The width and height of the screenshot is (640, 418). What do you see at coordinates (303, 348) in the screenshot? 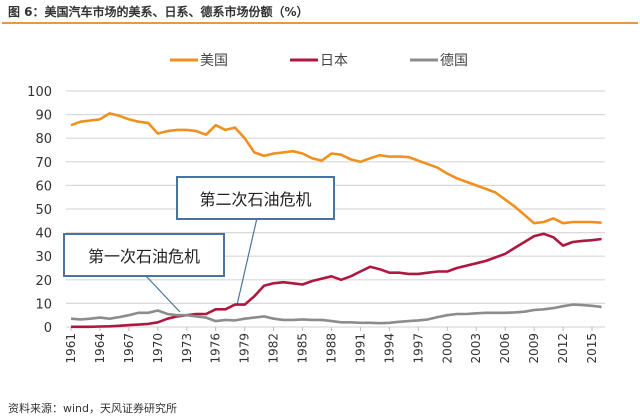
I see `x-tick-label: 1985` at bounding box center [303, 348].